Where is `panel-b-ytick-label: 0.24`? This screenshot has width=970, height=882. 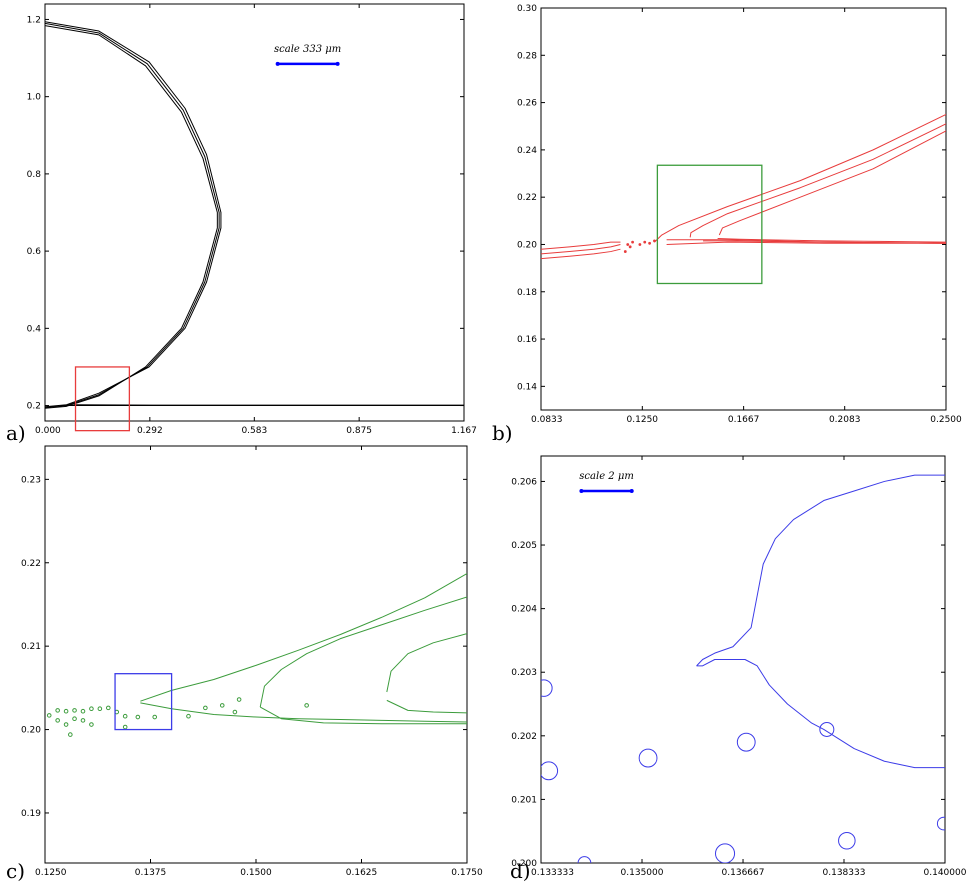
panel-b-ytick-label: 0.24 is located at coordinates (527, 151).